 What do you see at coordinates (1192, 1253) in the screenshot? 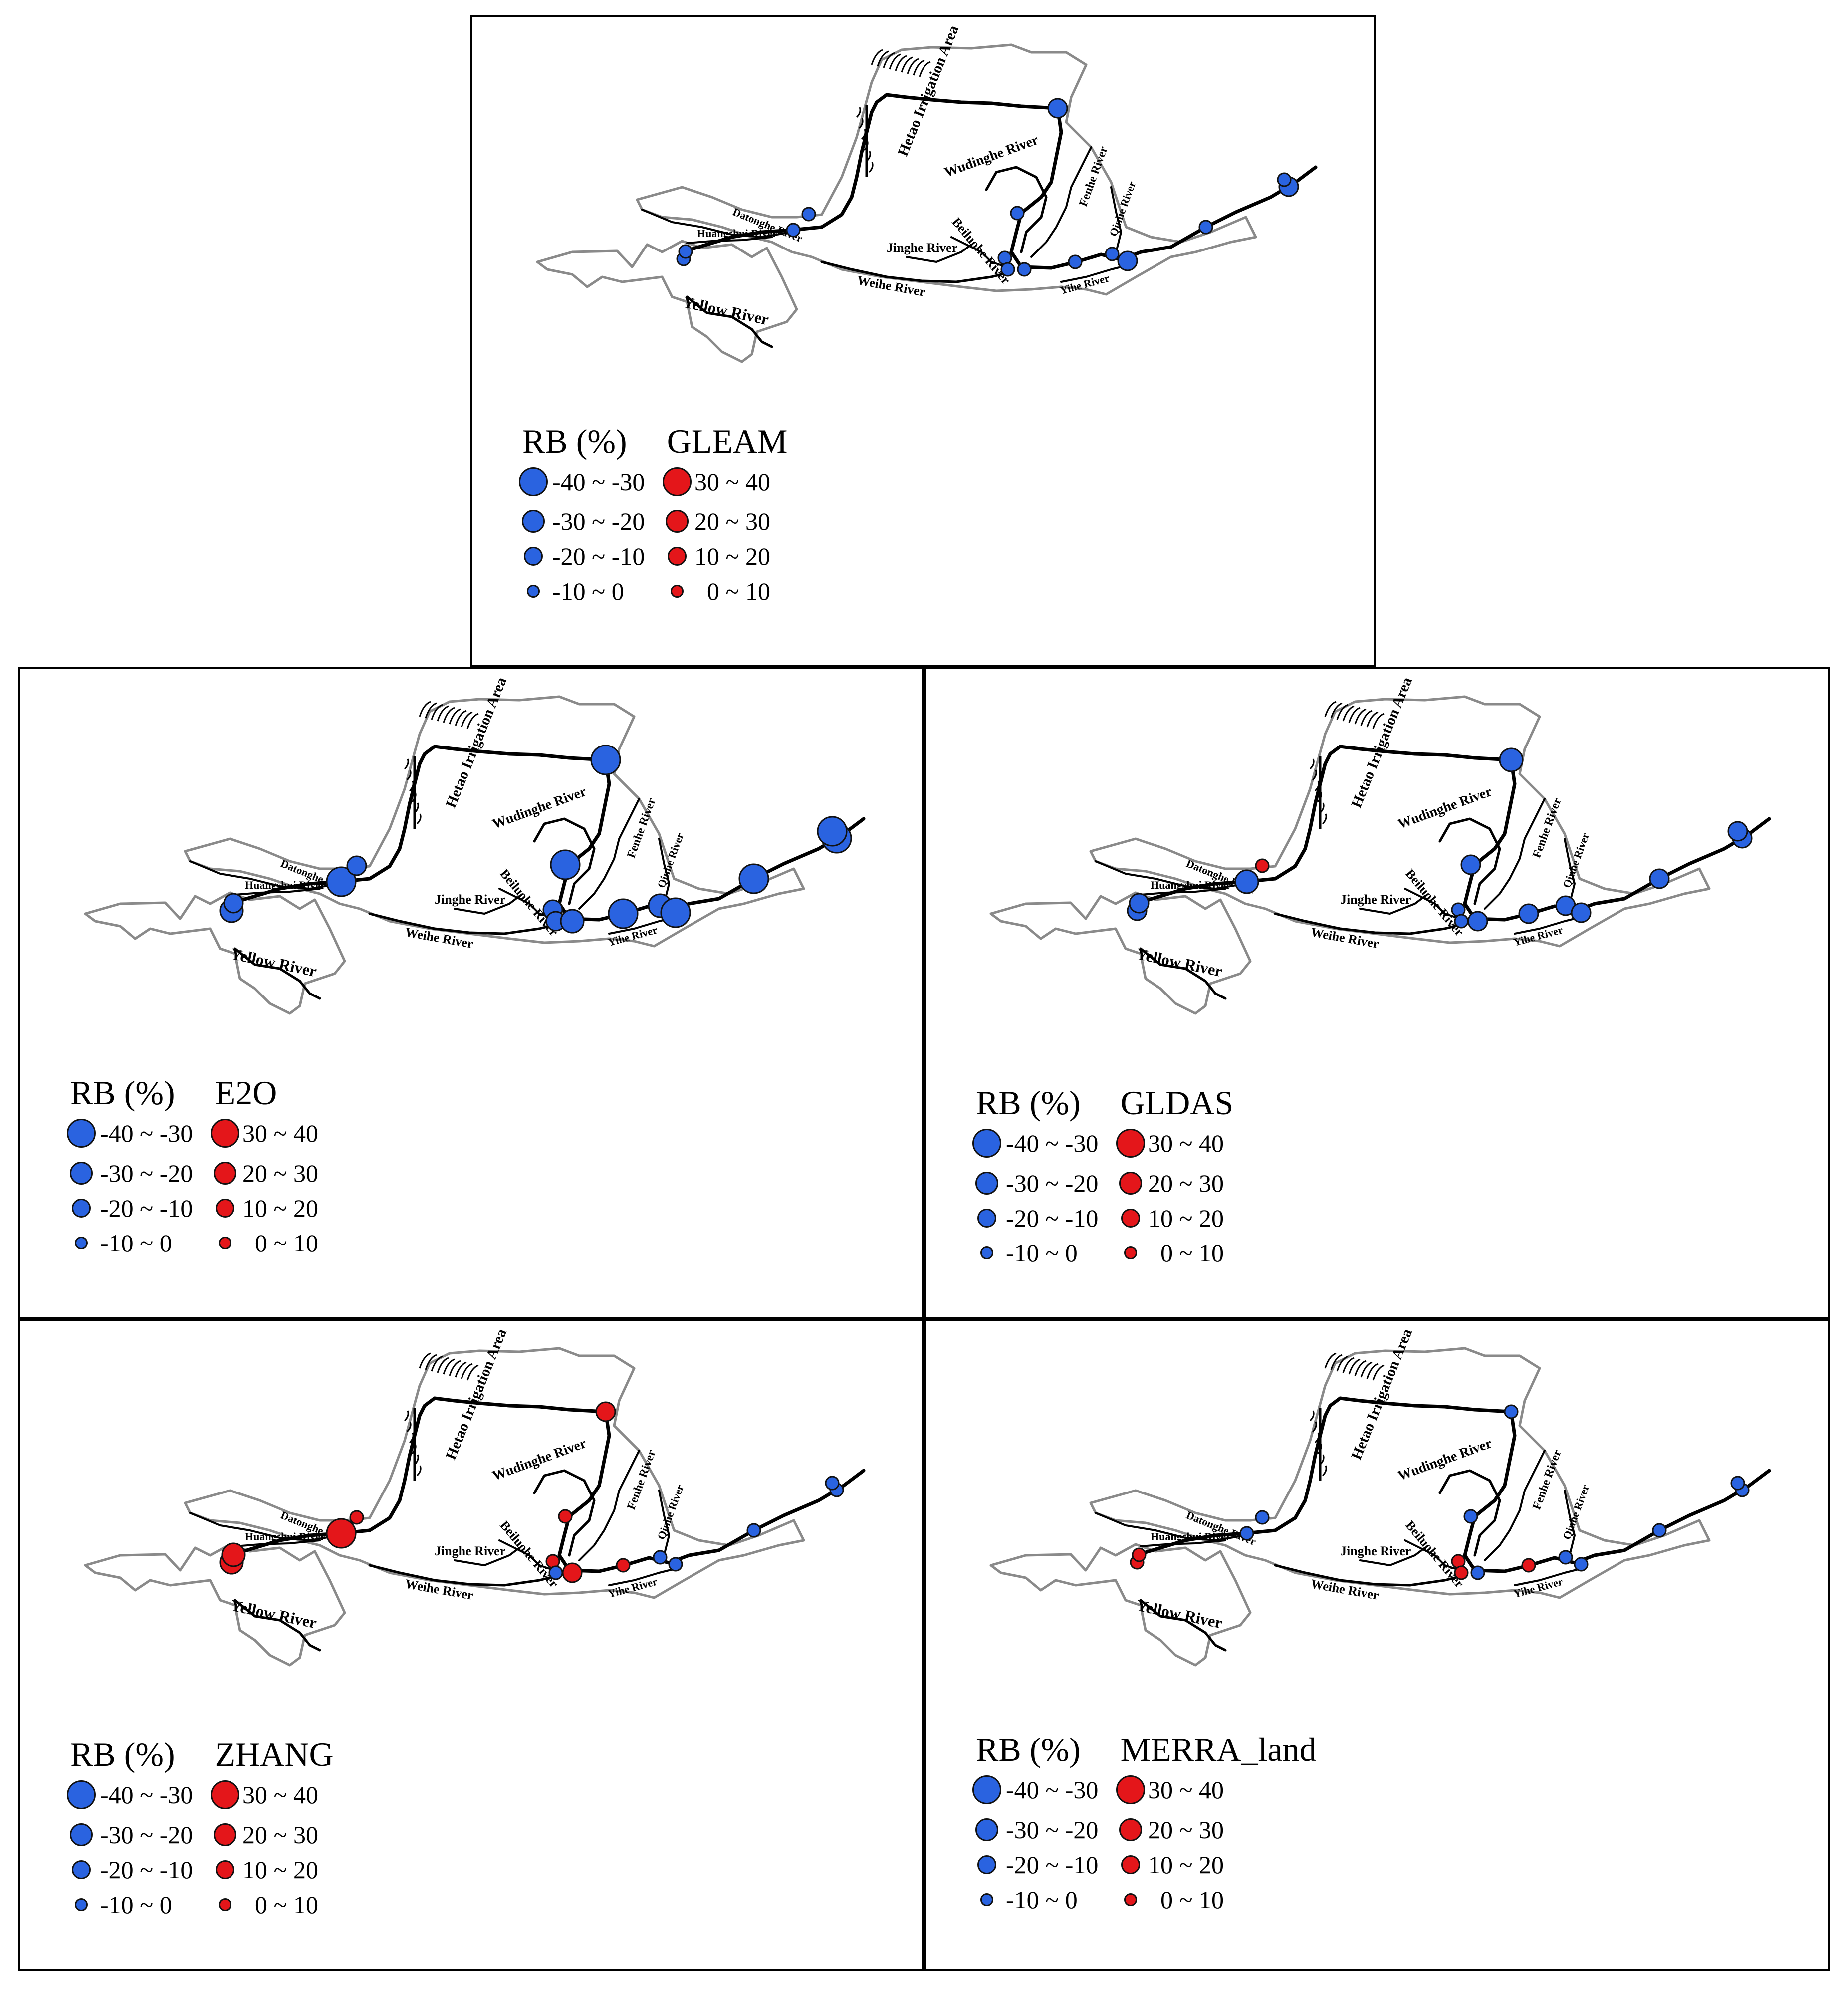
I see `legend-label-positive: 0 ~ 10` at bounding box center [1192, 1253].